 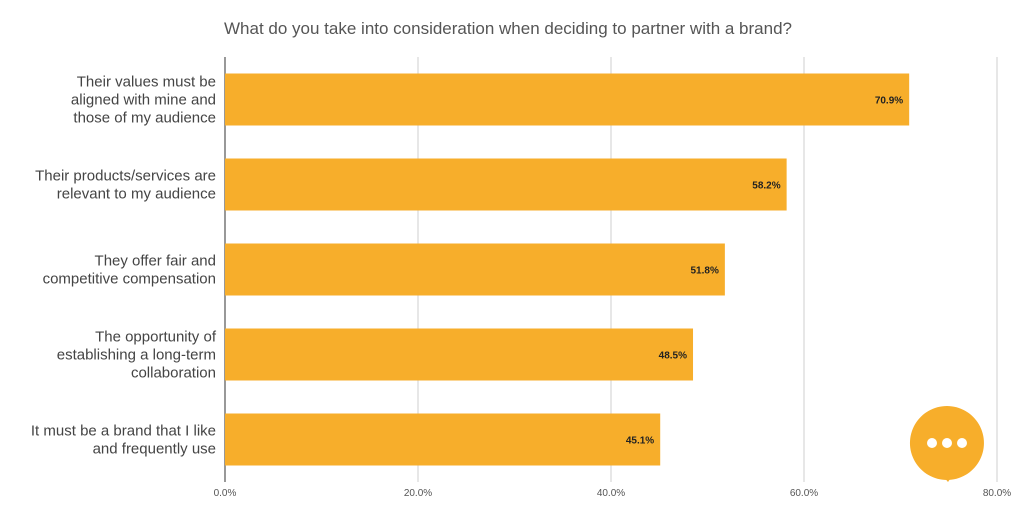 What do you see at coordinates (640, 441) in the screenshot?
I see `data-label: 45.1%` at bounding box center [640, 441].